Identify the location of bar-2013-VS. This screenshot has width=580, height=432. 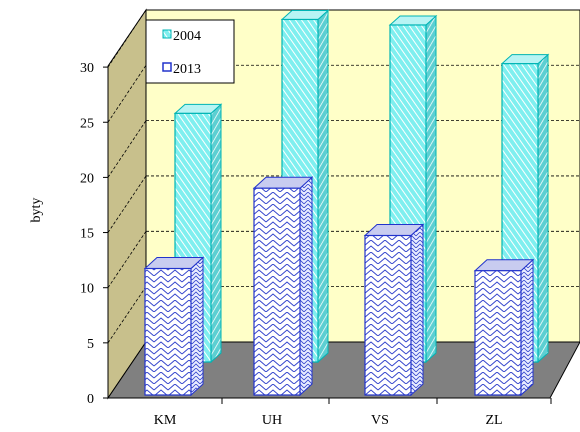
(394, 310).